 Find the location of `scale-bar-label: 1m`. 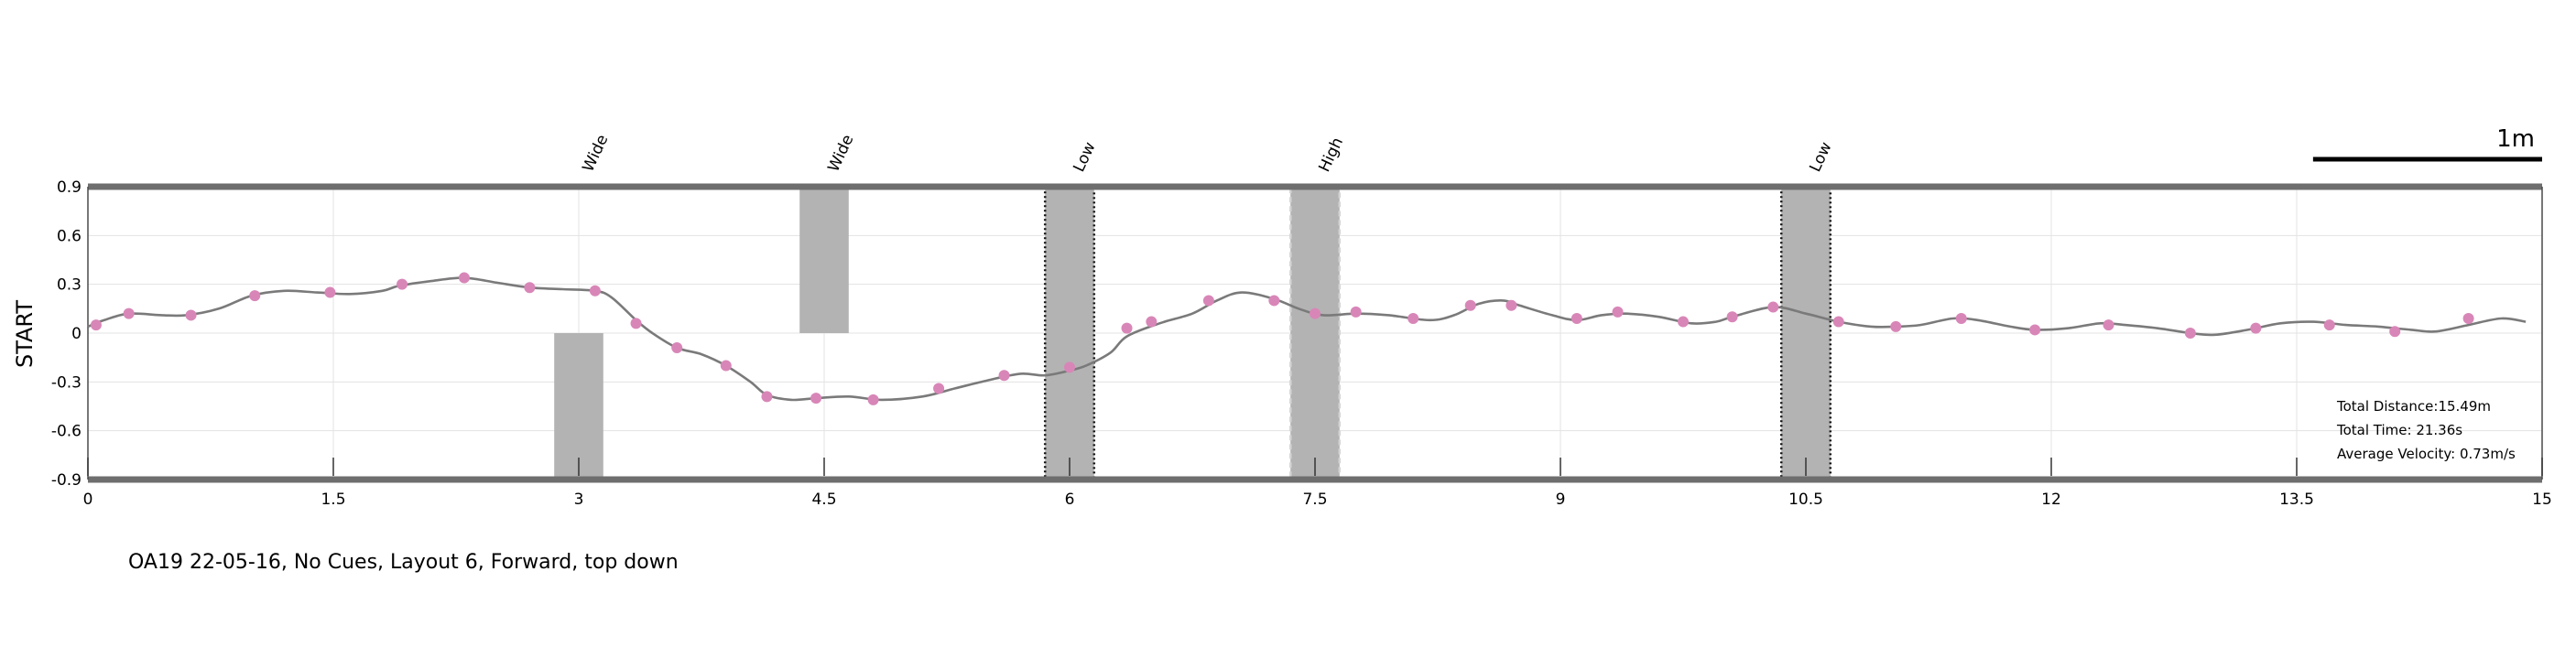

scale-bar-label: 1m is located at coordinates (2515, 139).